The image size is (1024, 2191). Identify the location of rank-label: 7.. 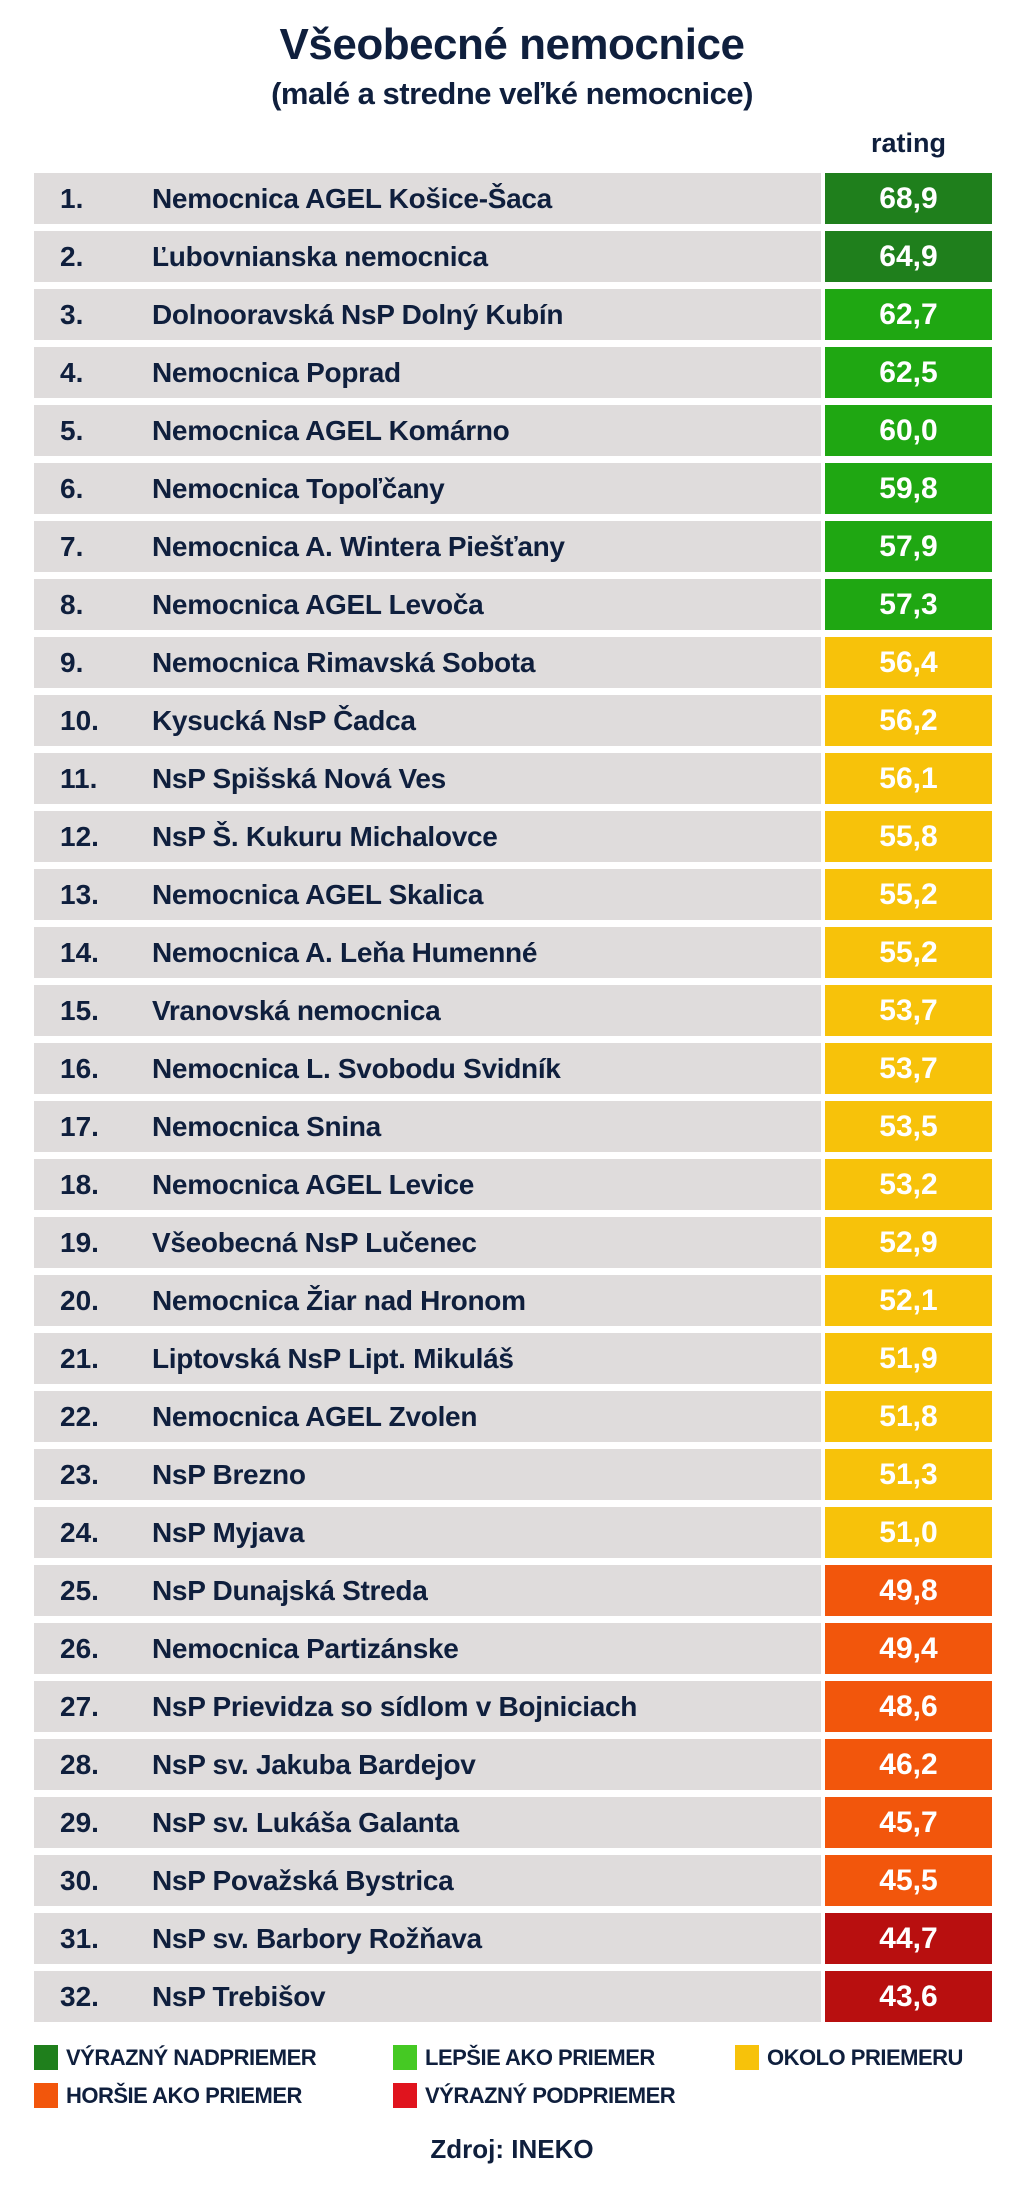
(72, 546).